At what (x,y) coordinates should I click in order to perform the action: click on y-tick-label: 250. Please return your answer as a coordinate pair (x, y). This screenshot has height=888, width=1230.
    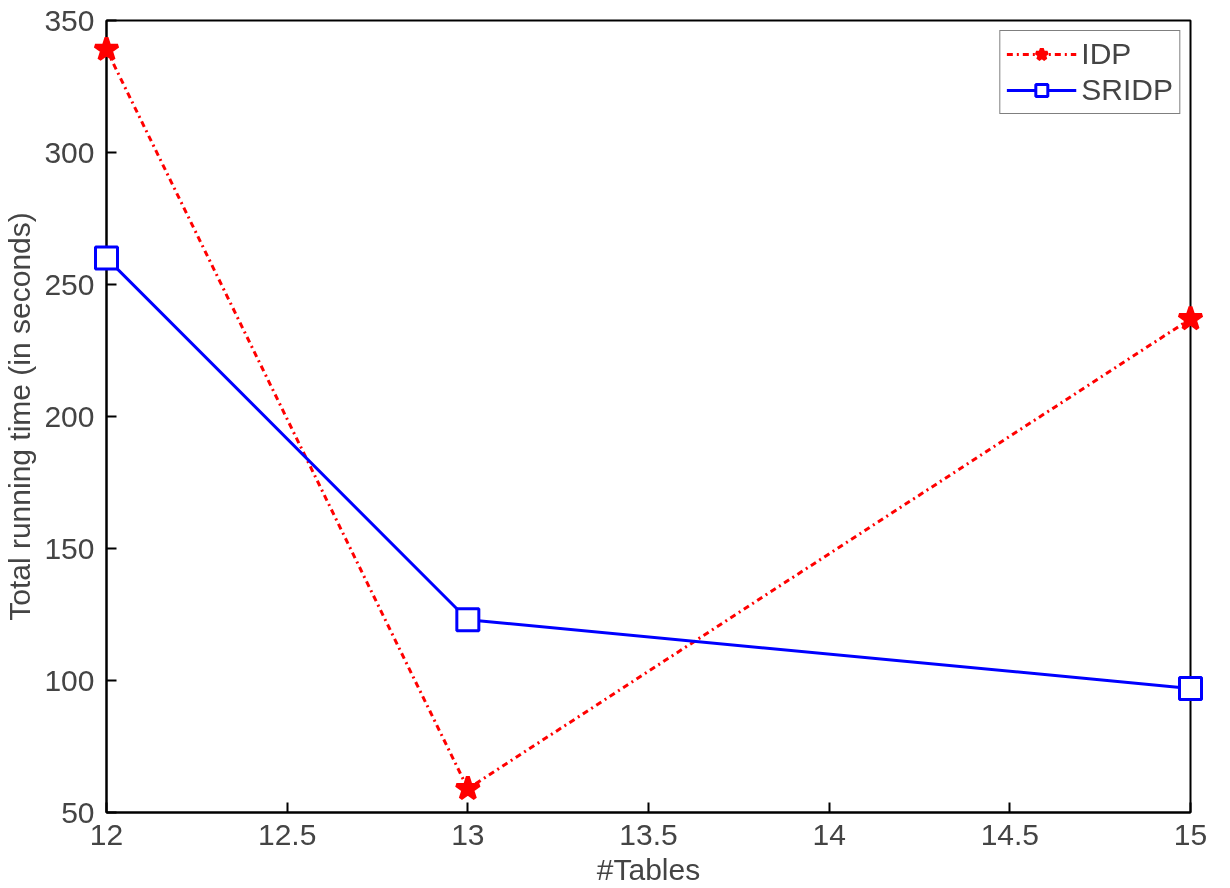
    Looking at the image, I should click on (69, 284).